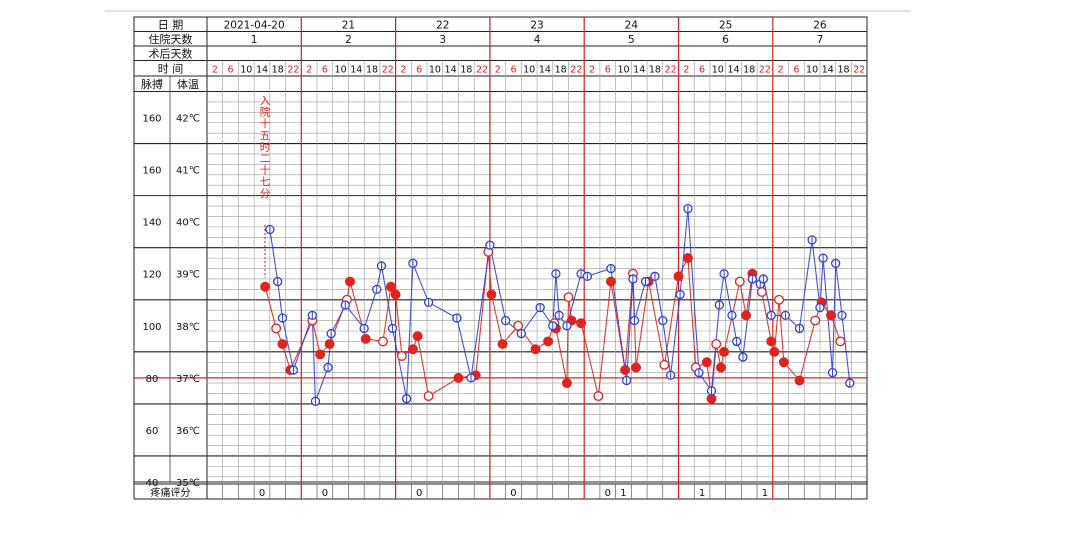 The height and width of the screenshot is (548, 1080). Describe the element at coordinates (188, 379) in the screenshot. I see `temperature-tick-label: 37℃` at that location.